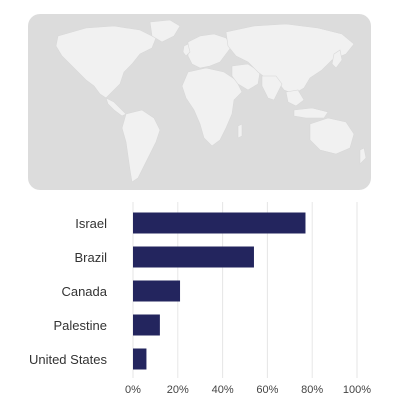 The image size is (400, 417). Describe the element at coordinates (186, 50) in the screenshot. I see `uk-shape` at that location.